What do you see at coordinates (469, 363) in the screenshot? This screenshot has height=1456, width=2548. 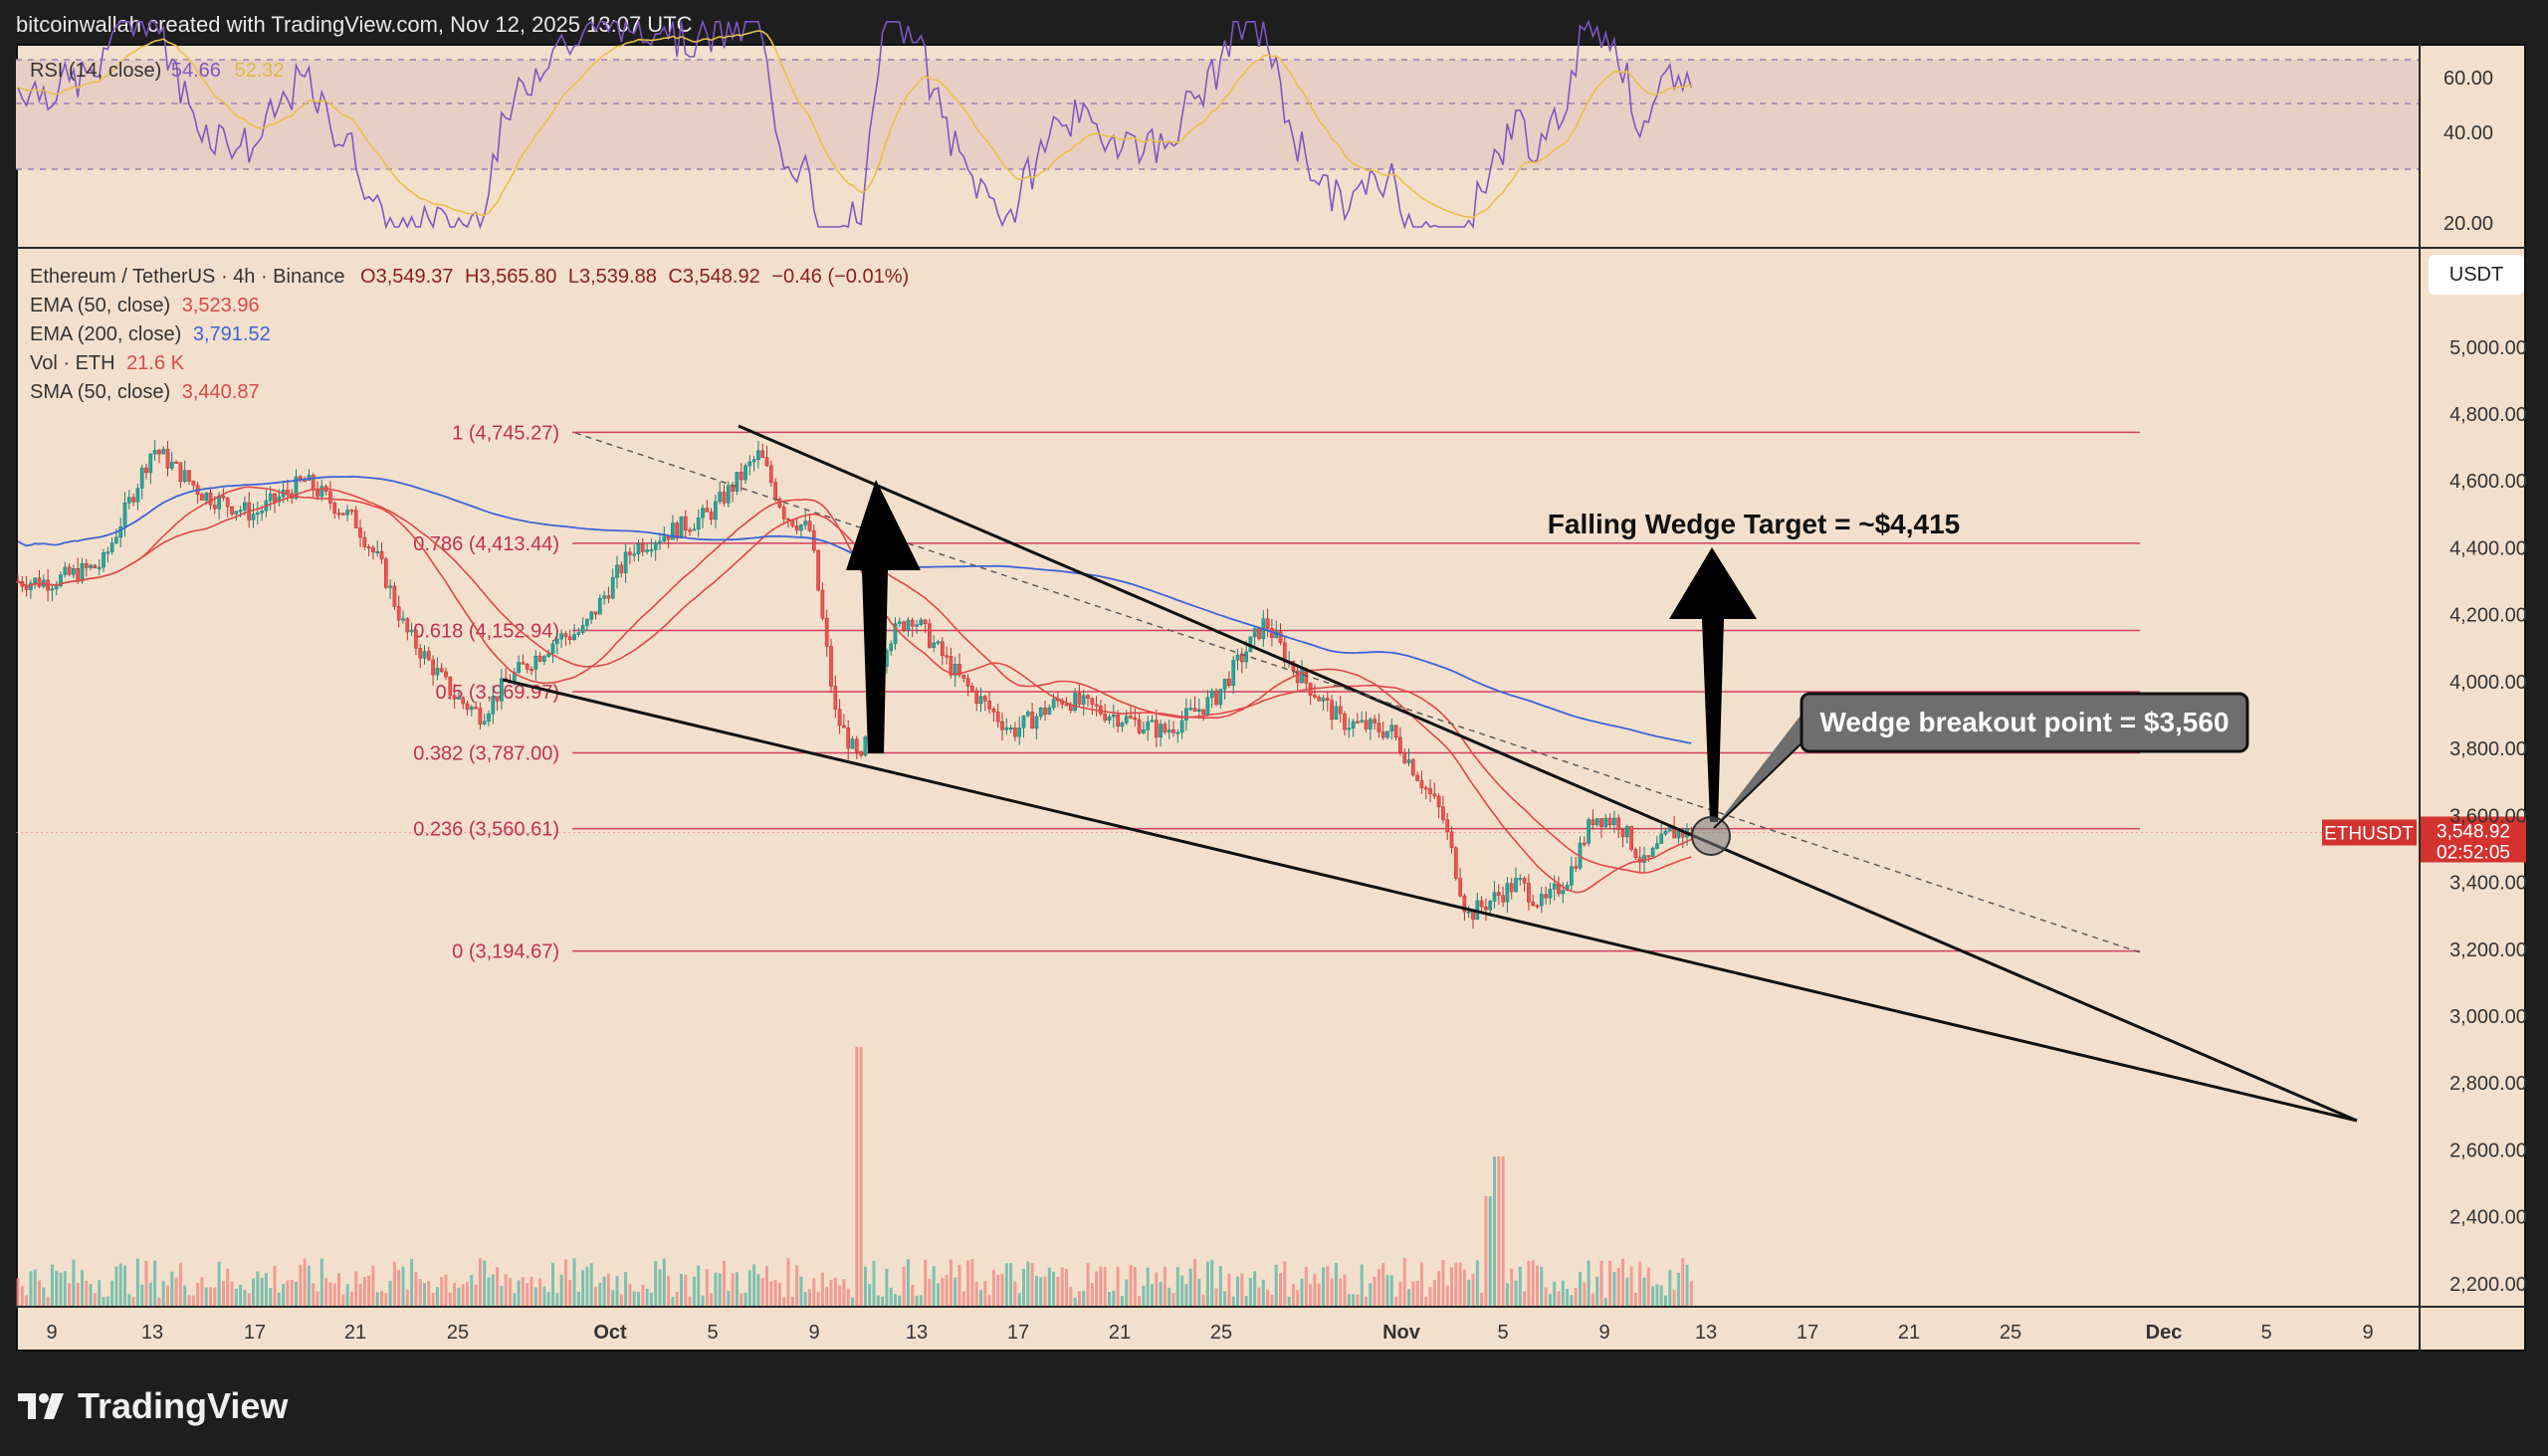 I see `indicator-volume: Vol · ETH 21.6 K` at bounding box center [469, 363].